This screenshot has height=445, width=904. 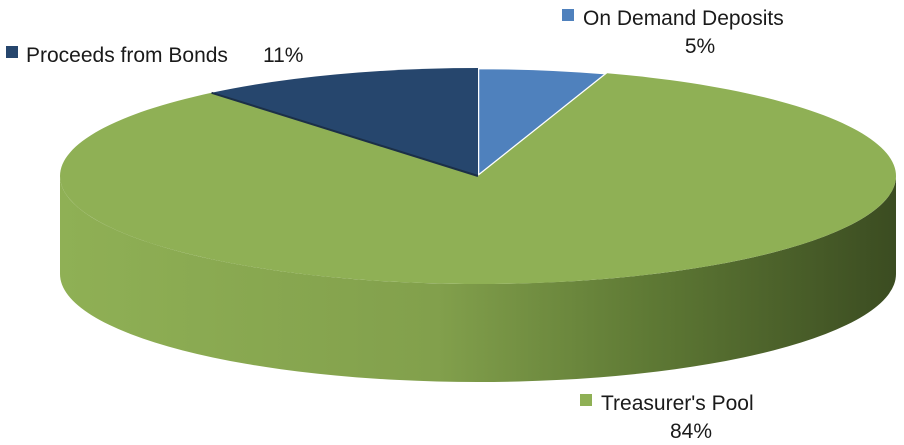 I want to click on slice-label-treasurers-pool: Treasurer's Pool, so click(x=677, y=403).